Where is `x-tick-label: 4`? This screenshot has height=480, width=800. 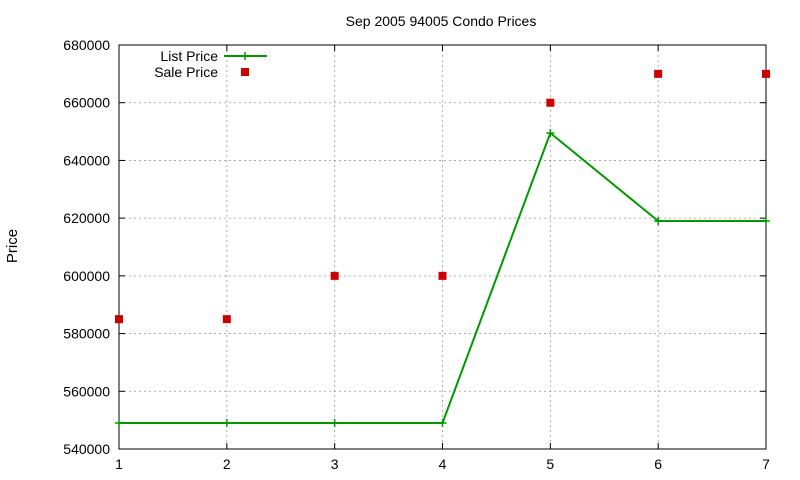 x-tick-label: 4 is located at coordinates (443, 464).